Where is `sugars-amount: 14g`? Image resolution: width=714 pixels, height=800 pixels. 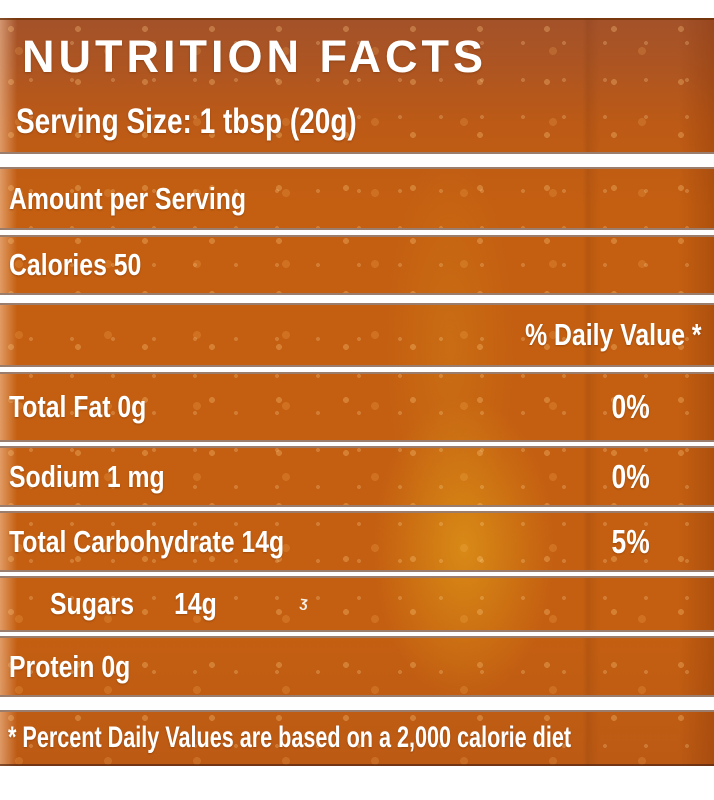 sugars-amount: 14g is located at coordinates (195, 603).